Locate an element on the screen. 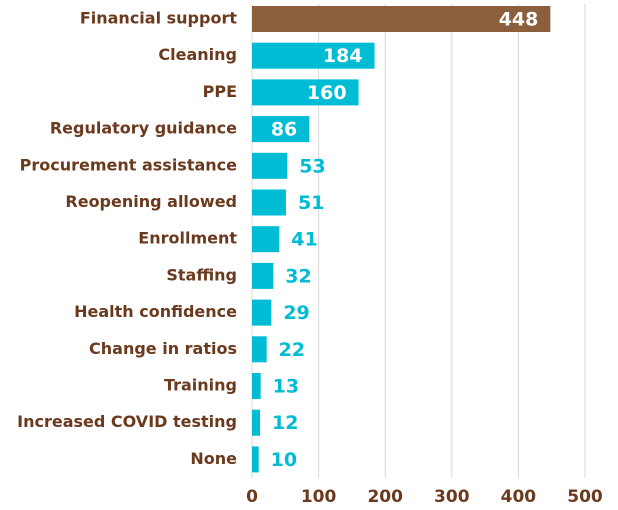 Image resolution: width=618 pixels, height=510 pixels. category-label: Financial support is located at coordinates (159, 18).